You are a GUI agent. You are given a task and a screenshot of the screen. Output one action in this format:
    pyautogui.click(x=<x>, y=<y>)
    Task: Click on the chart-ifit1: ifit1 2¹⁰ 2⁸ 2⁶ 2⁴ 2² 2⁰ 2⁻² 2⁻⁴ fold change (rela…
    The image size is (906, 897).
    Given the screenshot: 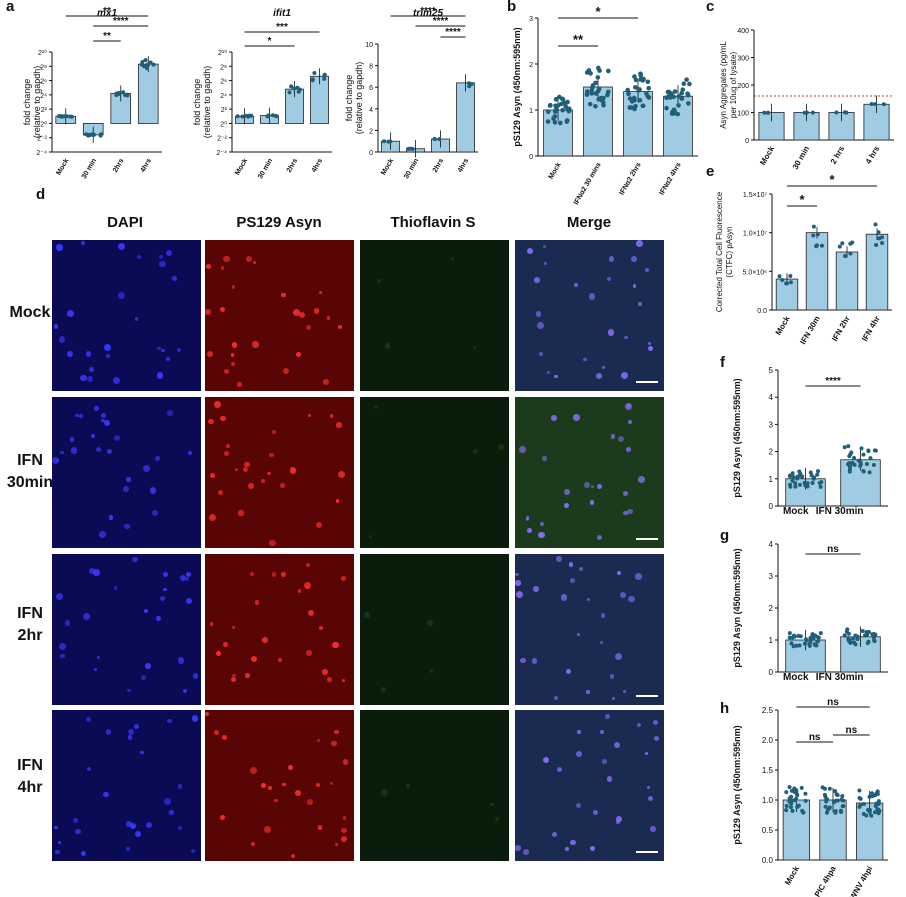 What is the action you would take?
    pyautogui.click(x=262, y=94)
    